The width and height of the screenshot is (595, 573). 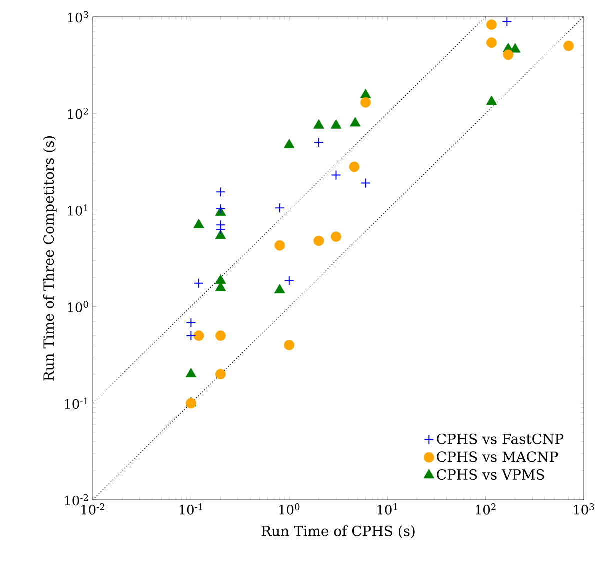 I want to click on y-tick-label: 10$^{3}$, so click(x=78, y=17).